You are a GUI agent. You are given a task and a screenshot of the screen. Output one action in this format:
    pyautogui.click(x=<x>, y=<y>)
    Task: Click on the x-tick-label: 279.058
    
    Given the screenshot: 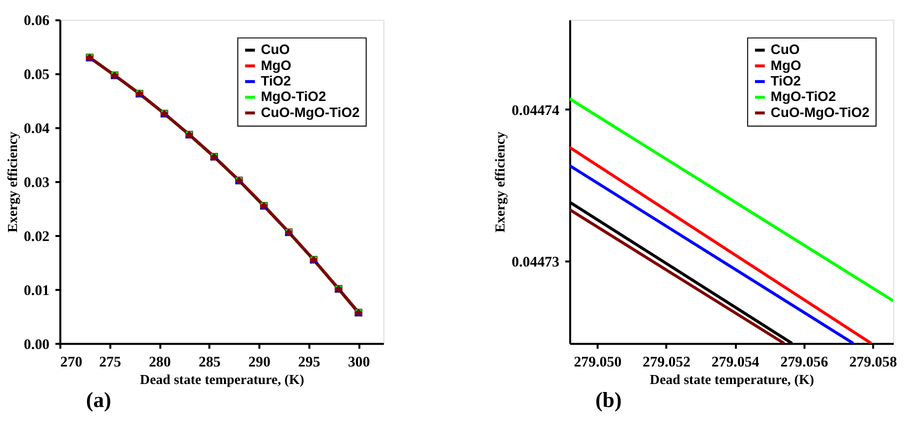 What is the action you would take?
    pyautogui.click(x=873, y=362)
    